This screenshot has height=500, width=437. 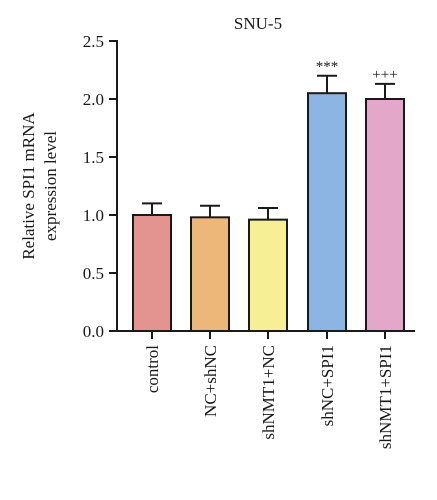 I want to click on y-tick-label: 0.5, so click(x=93, y=273).